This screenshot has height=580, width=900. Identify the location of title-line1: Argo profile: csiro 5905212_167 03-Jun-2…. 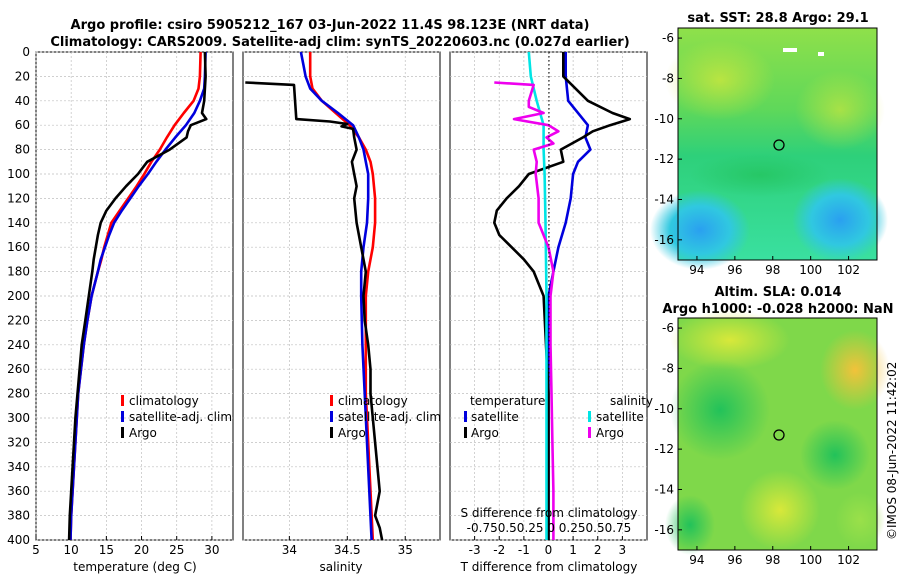
(330, 25).